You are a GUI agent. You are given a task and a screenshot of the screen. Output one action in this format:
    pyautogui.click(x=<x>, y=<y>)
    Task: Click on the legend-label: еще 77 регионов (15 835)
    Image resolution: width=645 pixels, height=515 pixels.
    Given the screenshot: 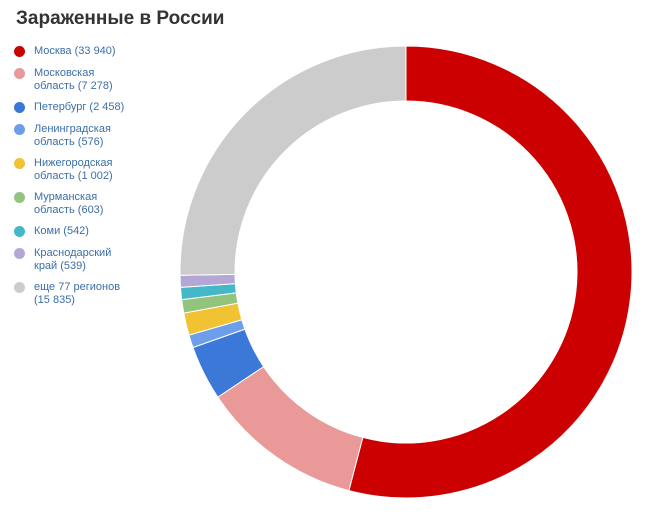 What is the action you would take?
    pyautogui.click(x=90, y=294)
    